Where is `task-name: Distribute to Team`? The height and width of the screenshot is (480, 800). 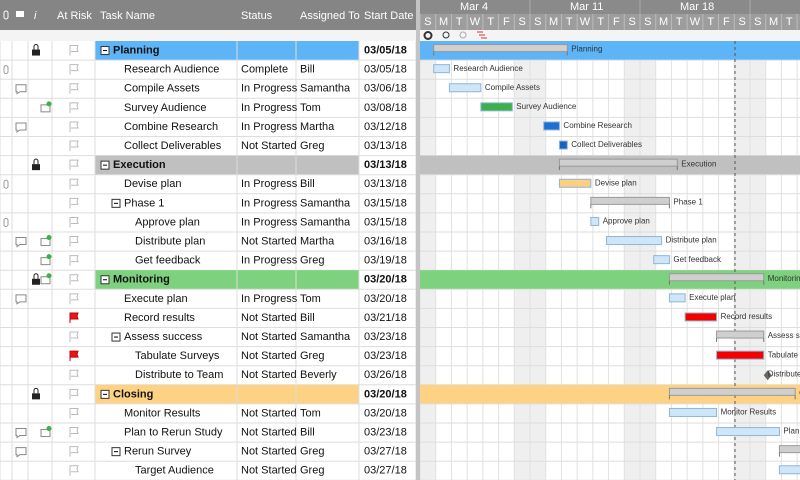 task-name: Distribute to Team is located at coordinates (179, 375).